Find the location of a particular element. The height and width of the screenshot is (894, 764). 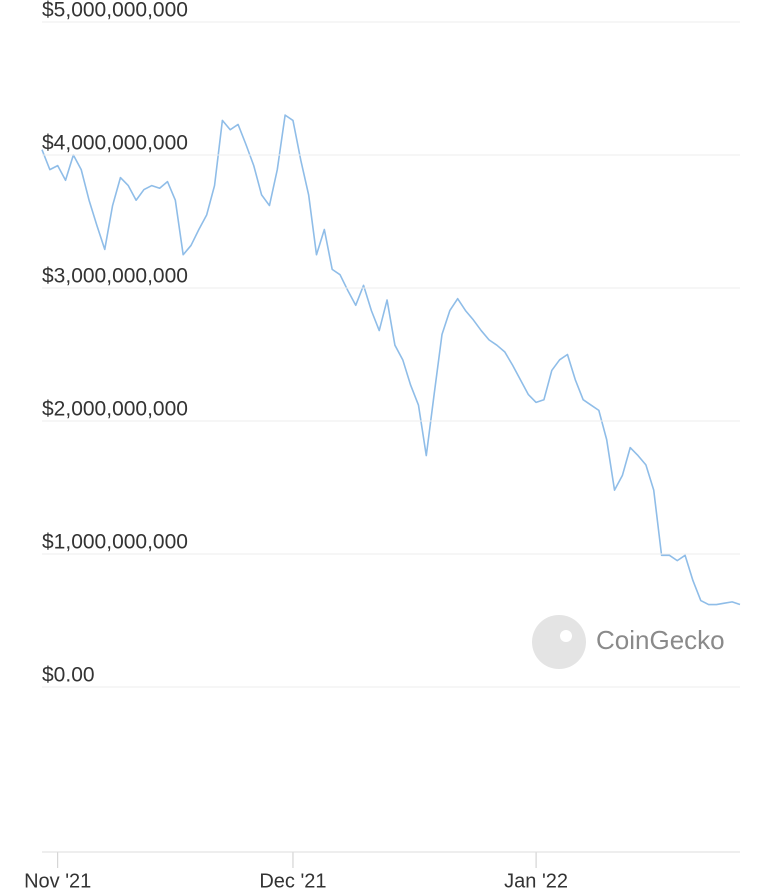

y-tick-label: $2,000,000,000 is located at coordinates (115, 409).